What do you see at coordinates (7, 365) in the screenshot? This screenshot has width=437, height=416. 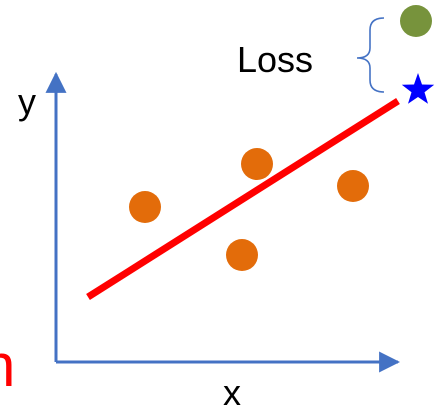 I see `cropped-red-text: n` at bounding box center [7, 365].